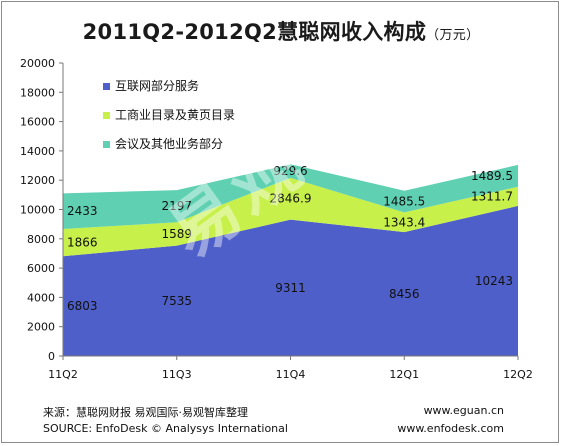  I want to click on chart-unit: （万元）, so click(453, 35).